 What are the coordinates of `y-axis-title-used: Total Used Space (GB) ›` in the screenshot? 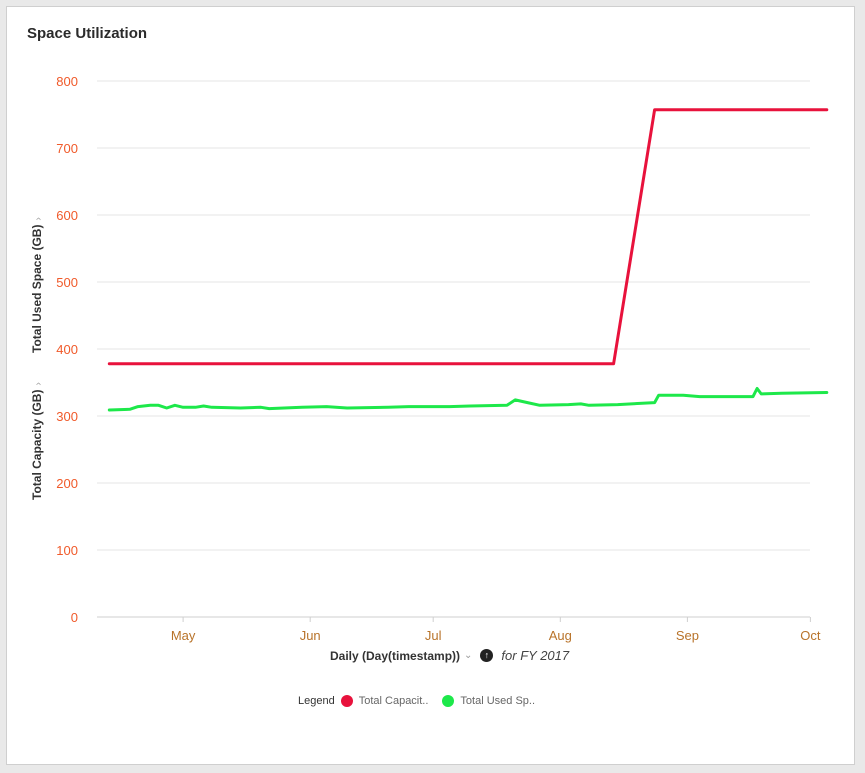 It's located at (37, 285).